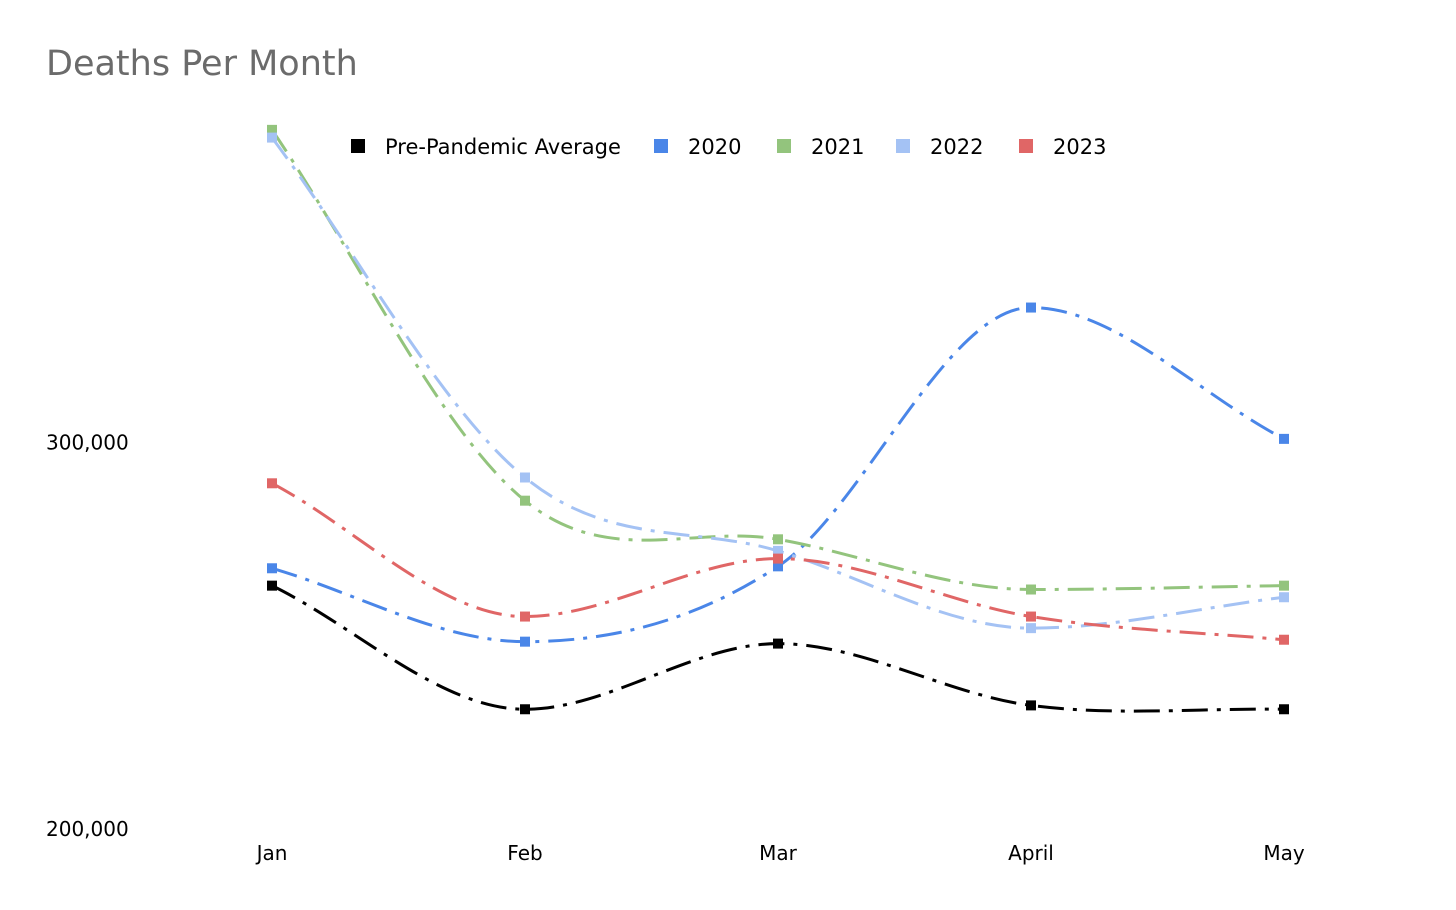  What do you see at coordinates (271, 853) in the screenshot?
I see `x-tick-label: Jan` at bounding box center [271, 853].